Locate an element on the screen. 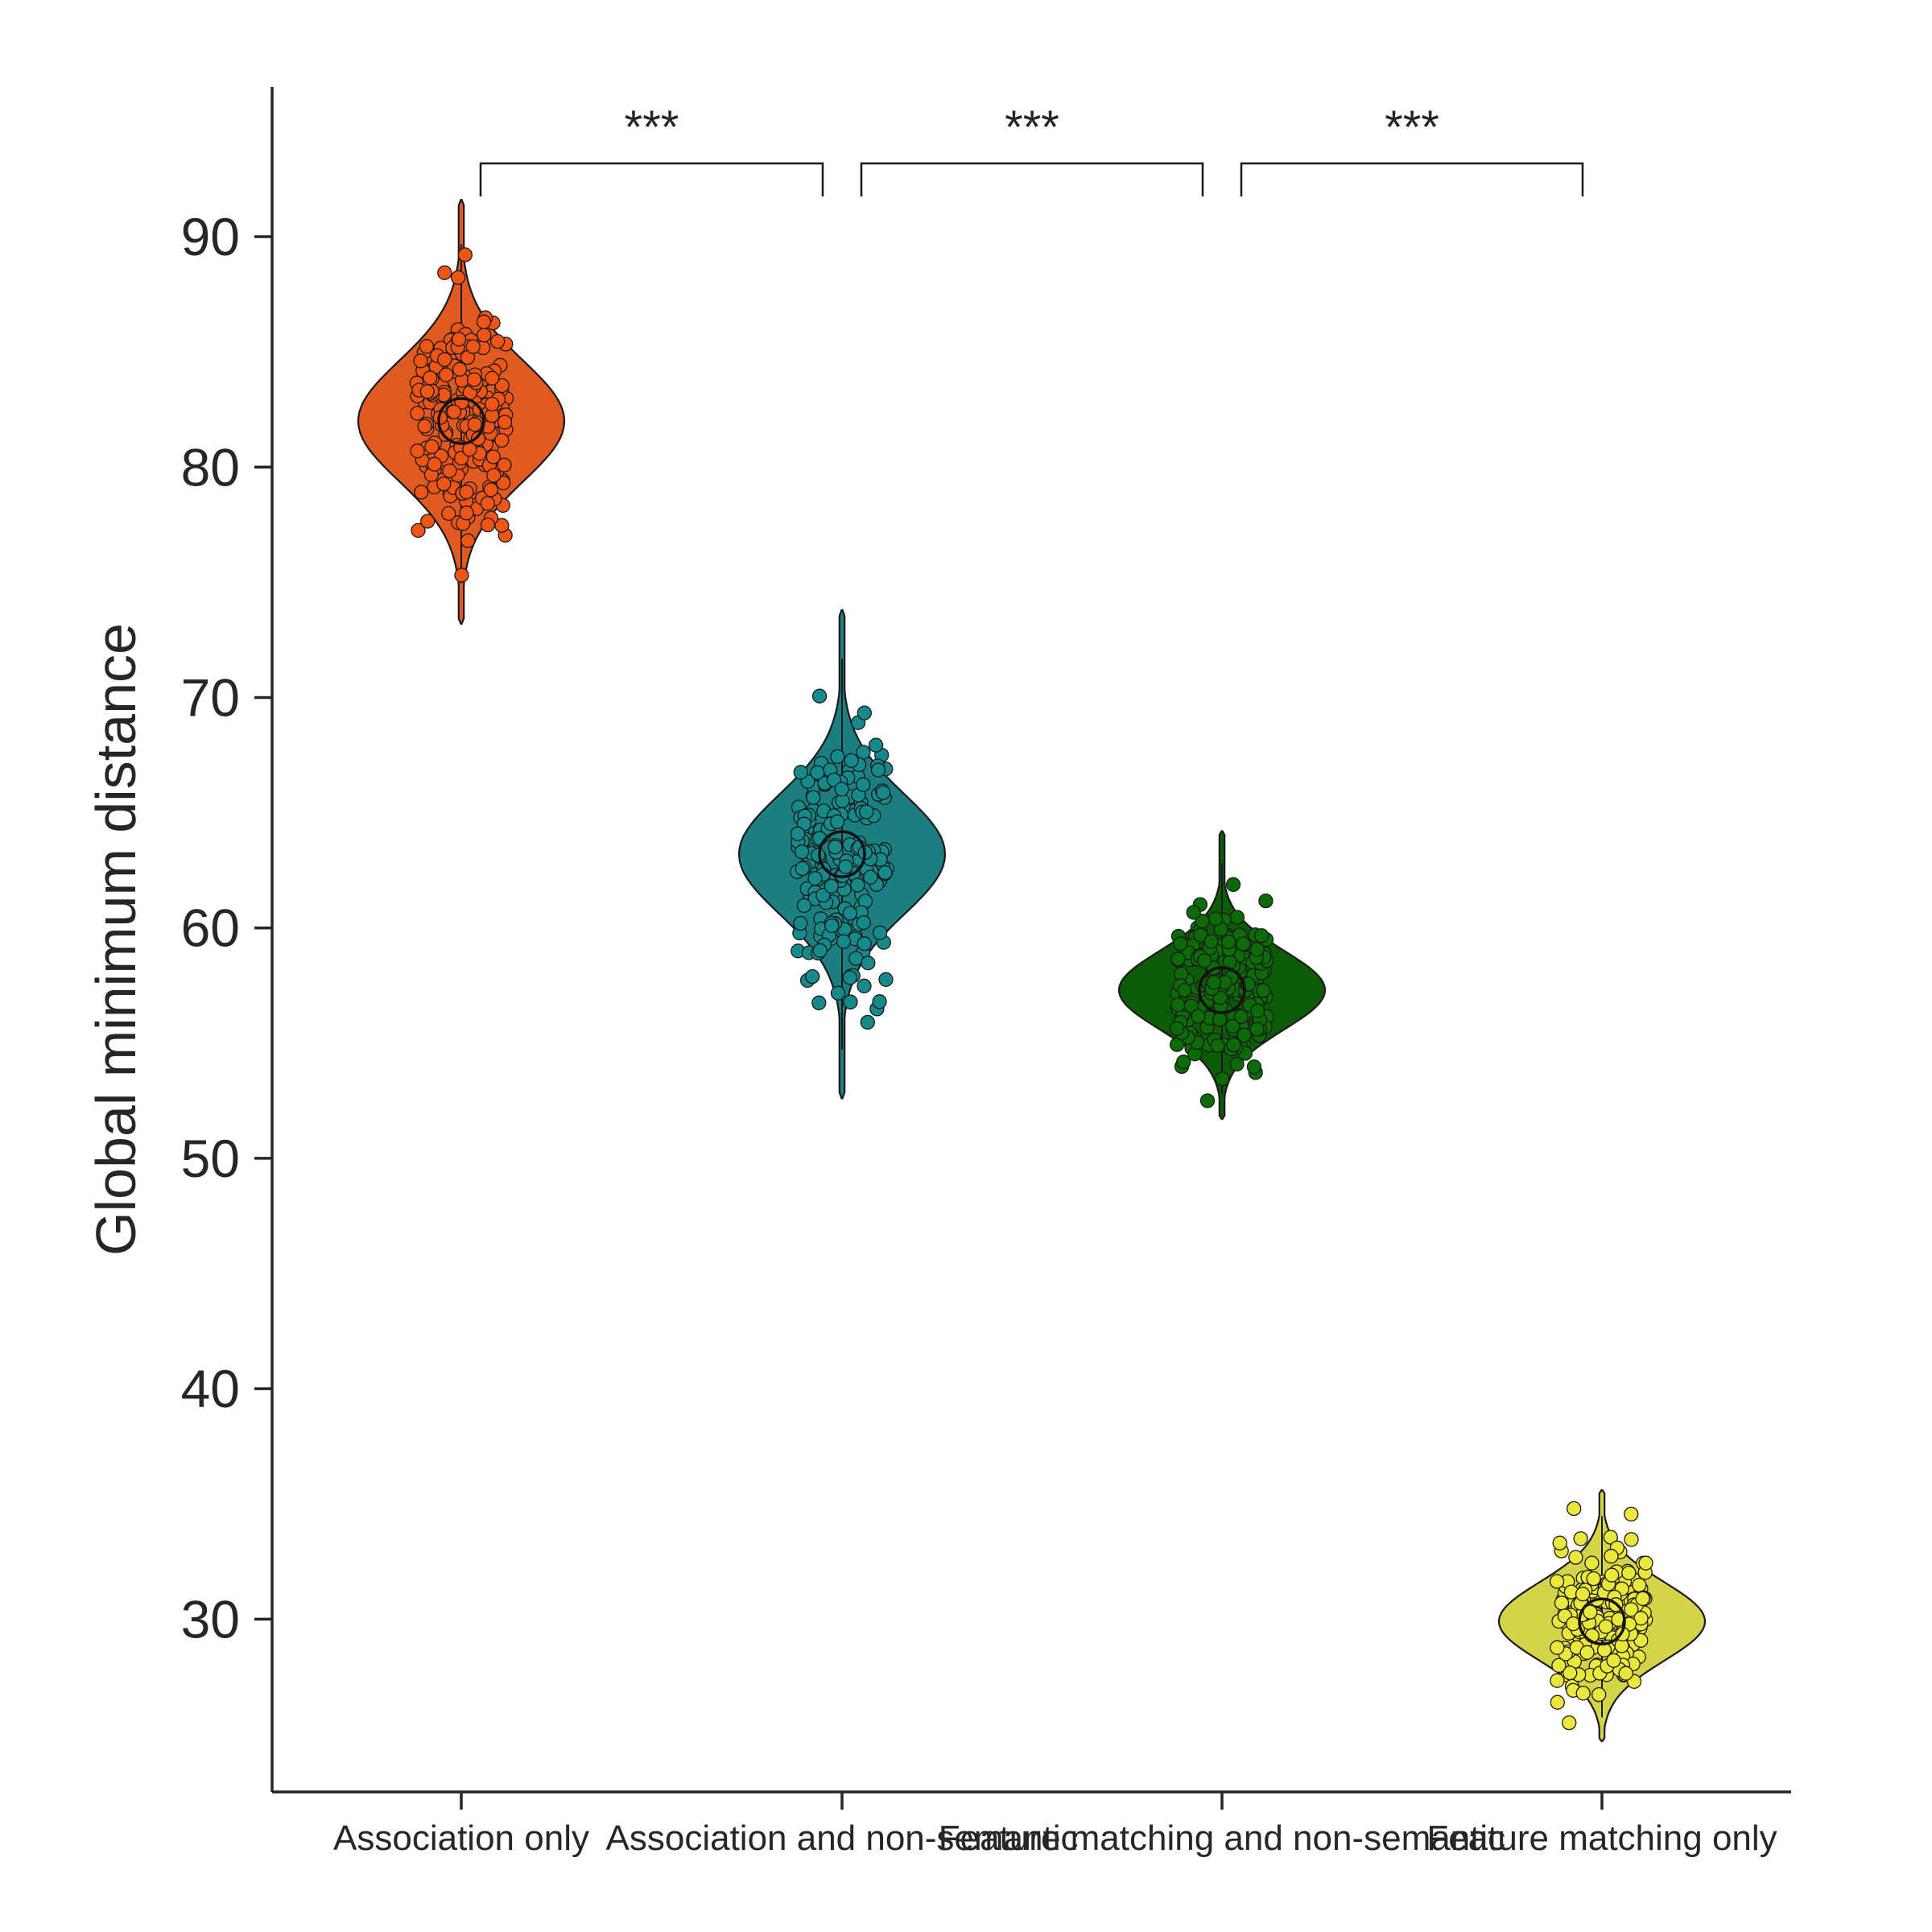  y-tick-label: 30 is located at coordinates (211, 1619).